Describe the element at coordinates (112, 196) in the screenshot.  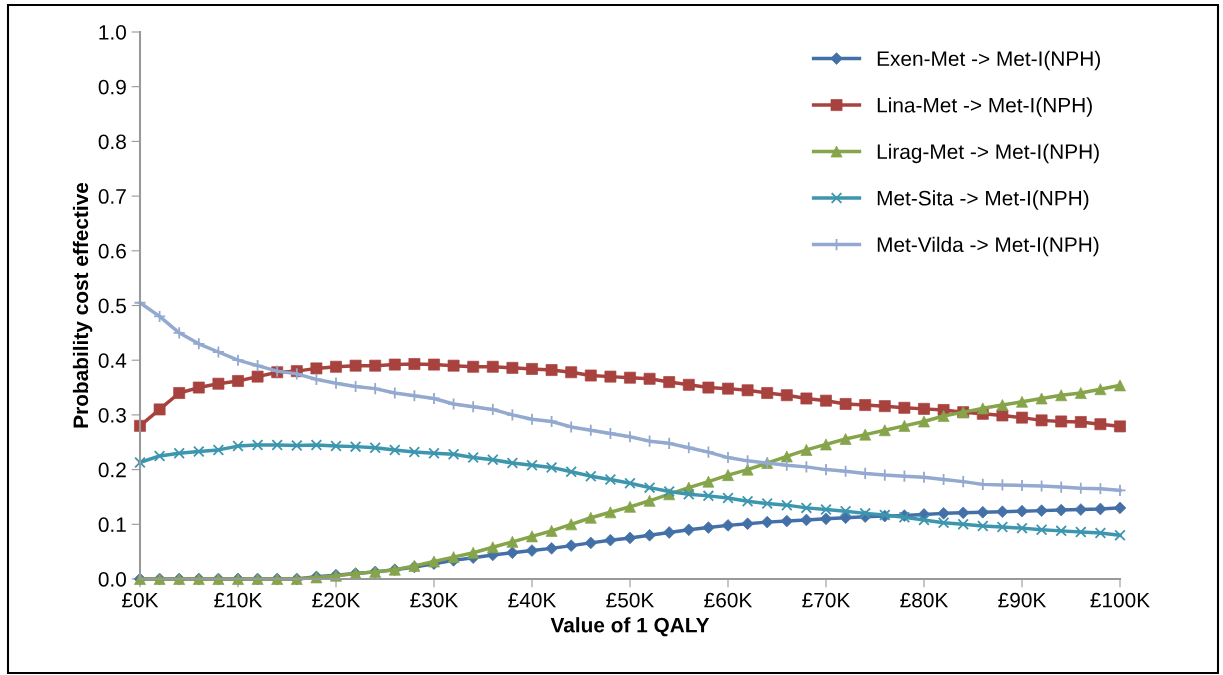
I see `y-tick-label: 0.7` at that location.